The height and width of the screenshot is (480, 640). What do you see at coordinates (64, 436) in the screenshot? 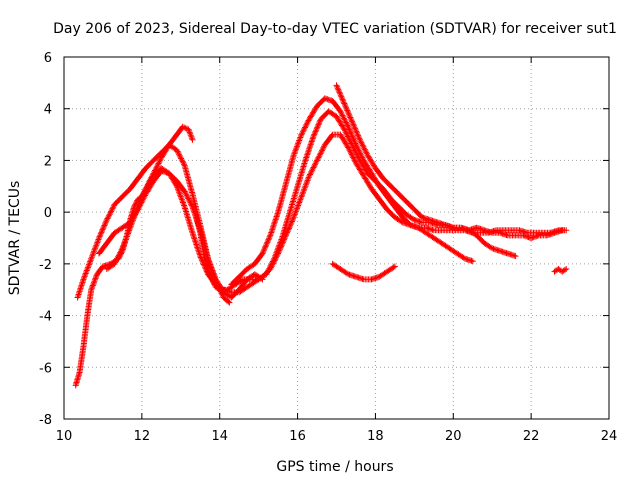
I see `x-tick-label: 10` at bounding box center [64, 436].